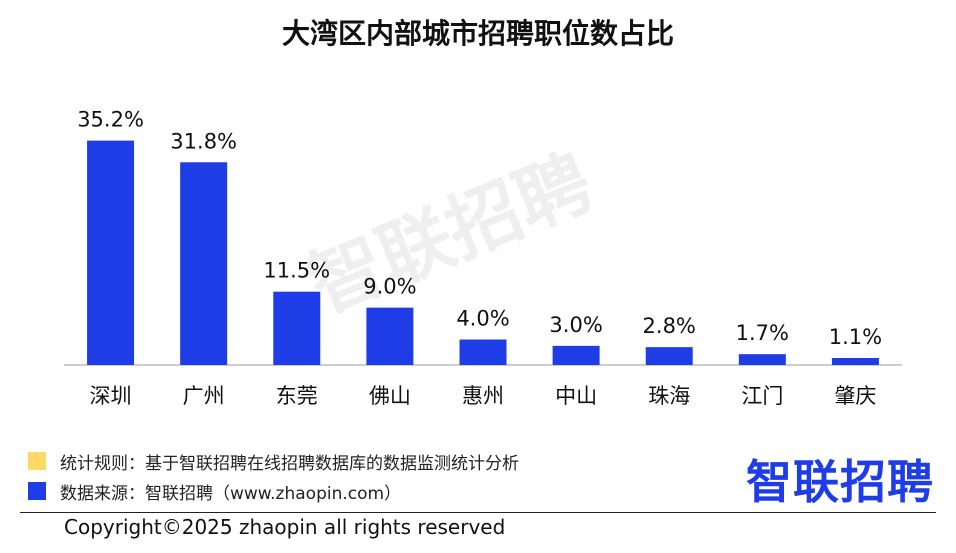  Describe the element at coordinates (478, 512) in the screenshot. I see `footer-divider` at that location.